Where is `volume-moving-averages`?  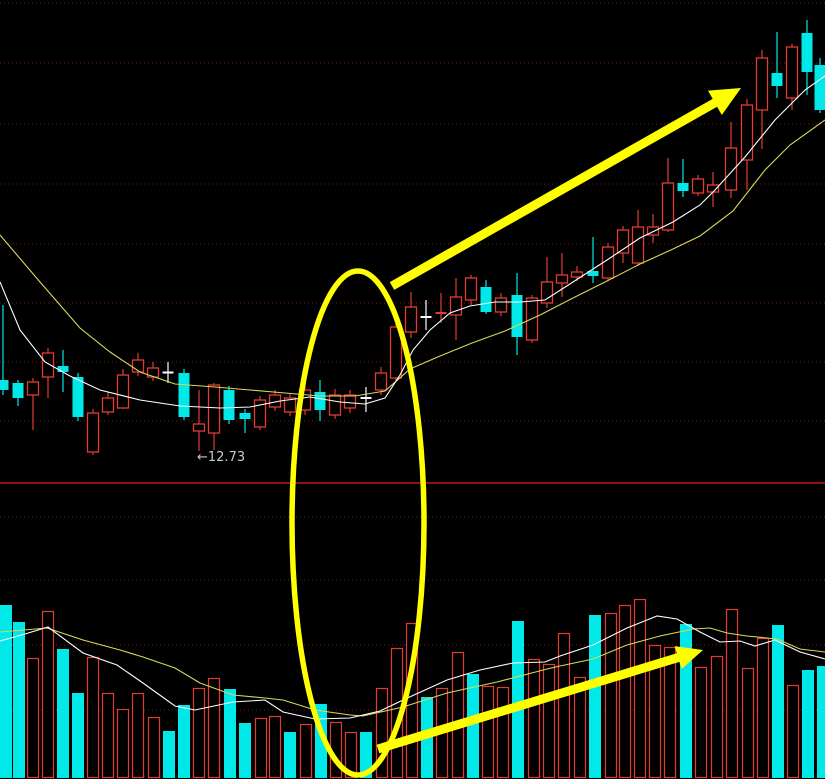
volume-moving-averages is located at coordinates (412, 667).